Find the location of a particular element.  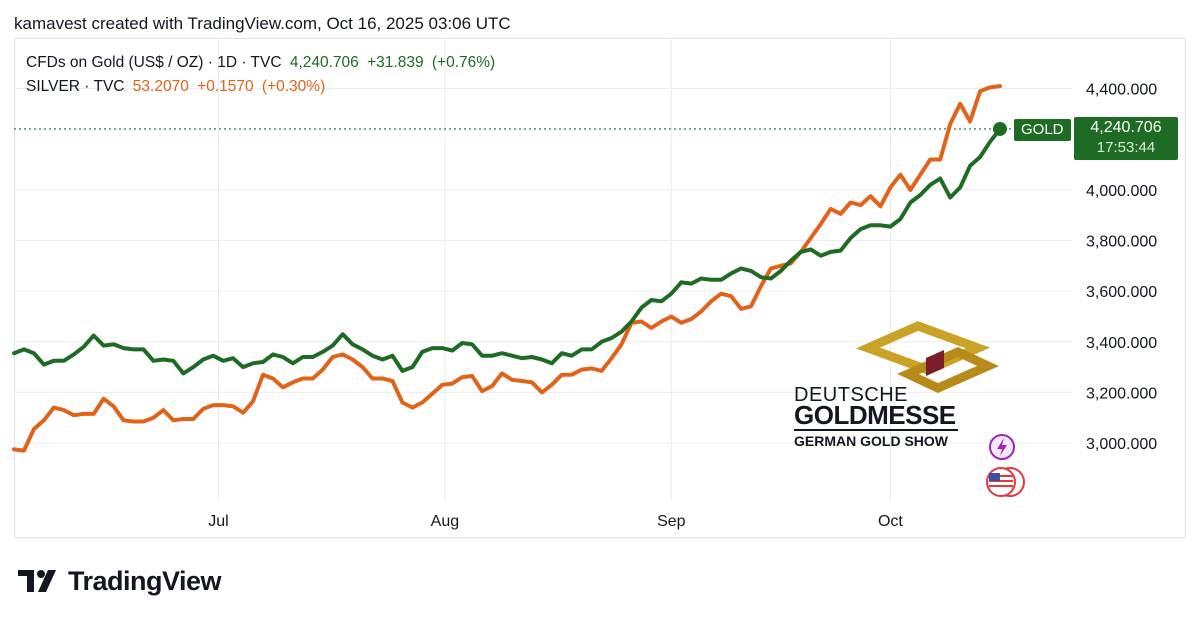

legend-gold-change: +31.839 is located at coordinates (395, 62).